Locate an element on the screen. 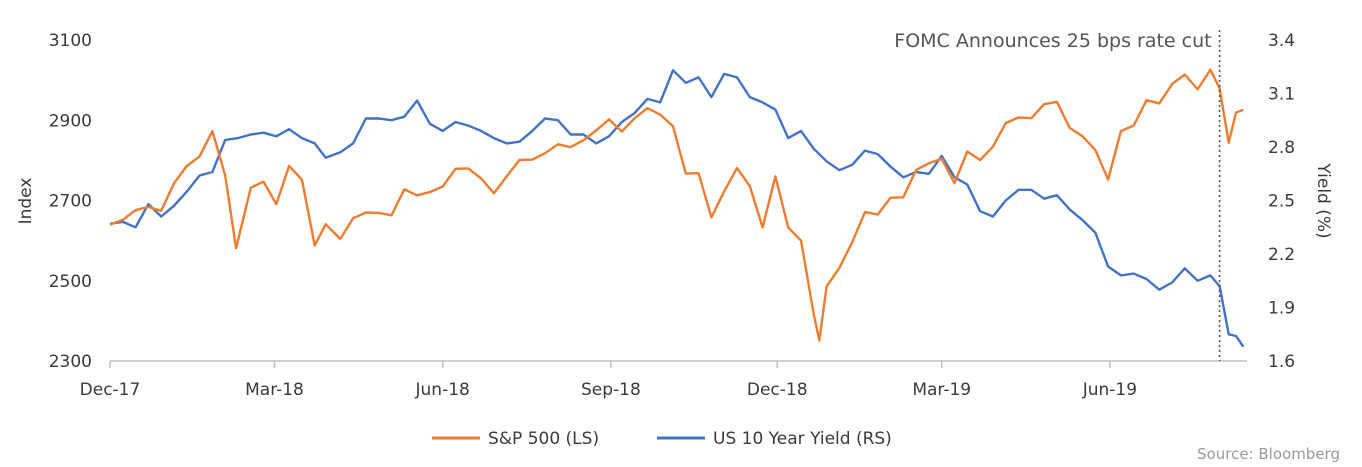  left-tick-label-4: 3100 is located at coordinates (70, 41).